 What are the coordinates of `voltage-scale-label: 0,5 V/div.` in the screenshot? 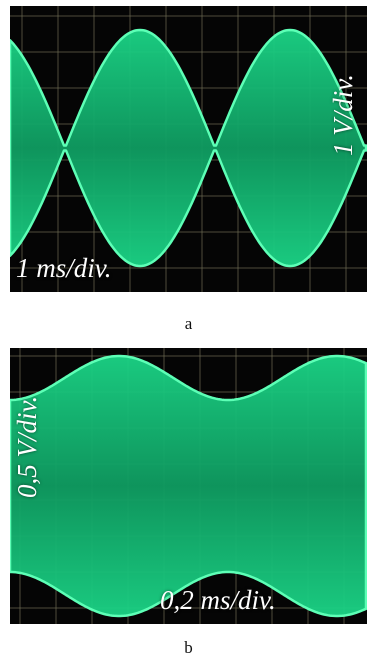 It's located at (27, 446).